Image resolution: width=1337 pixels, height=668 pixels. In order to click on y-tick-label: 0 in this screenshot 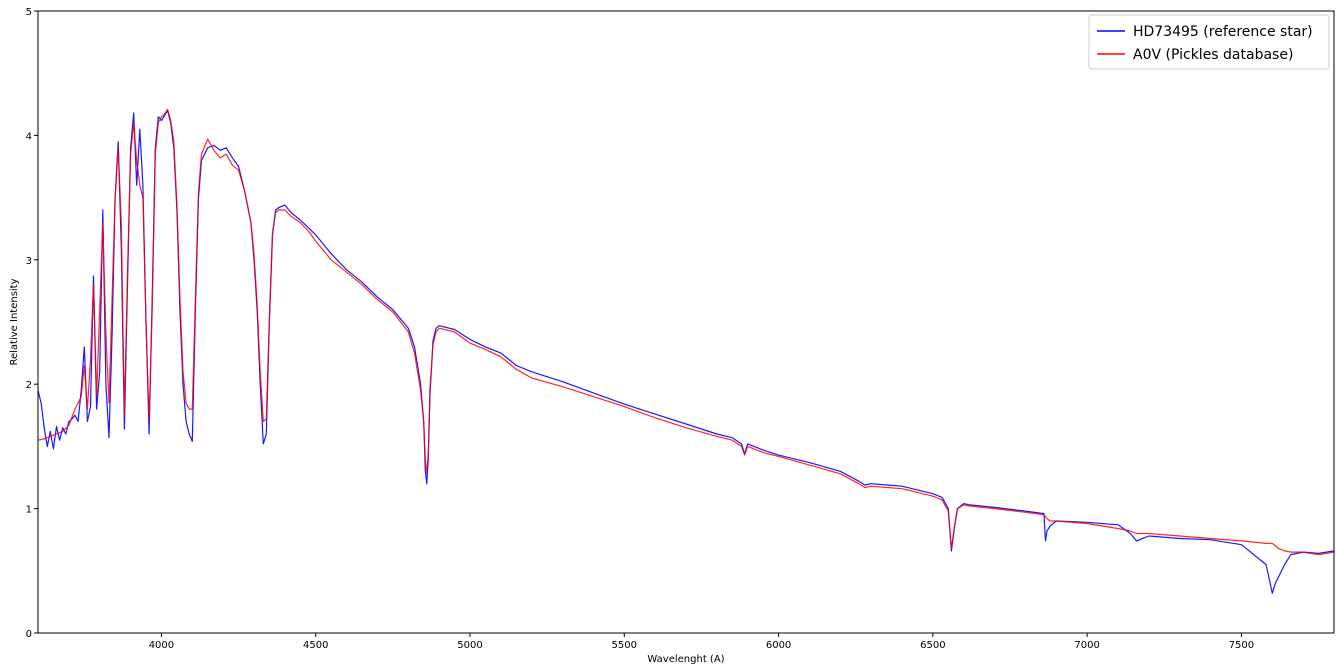, I will do `click(29, 634)`.